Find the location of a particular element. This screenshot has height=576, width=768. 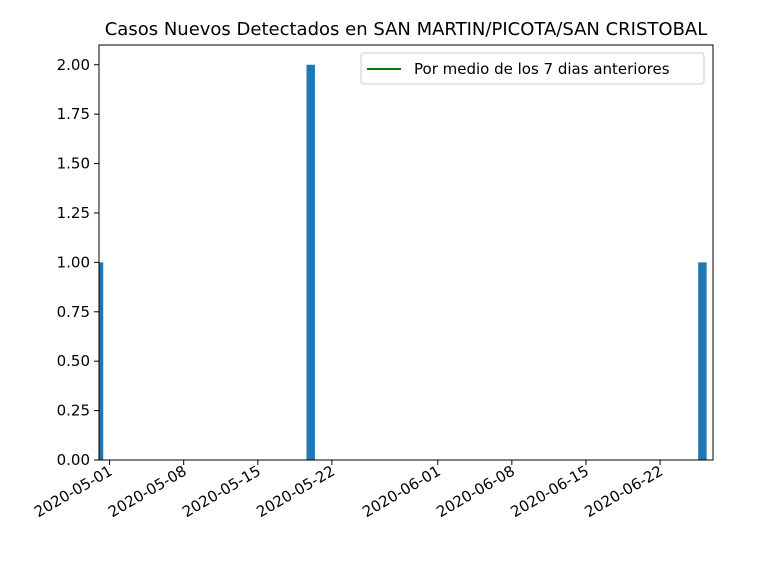

x-tick-label-6: 2020-06-15 is located at coordinates (549, 491).